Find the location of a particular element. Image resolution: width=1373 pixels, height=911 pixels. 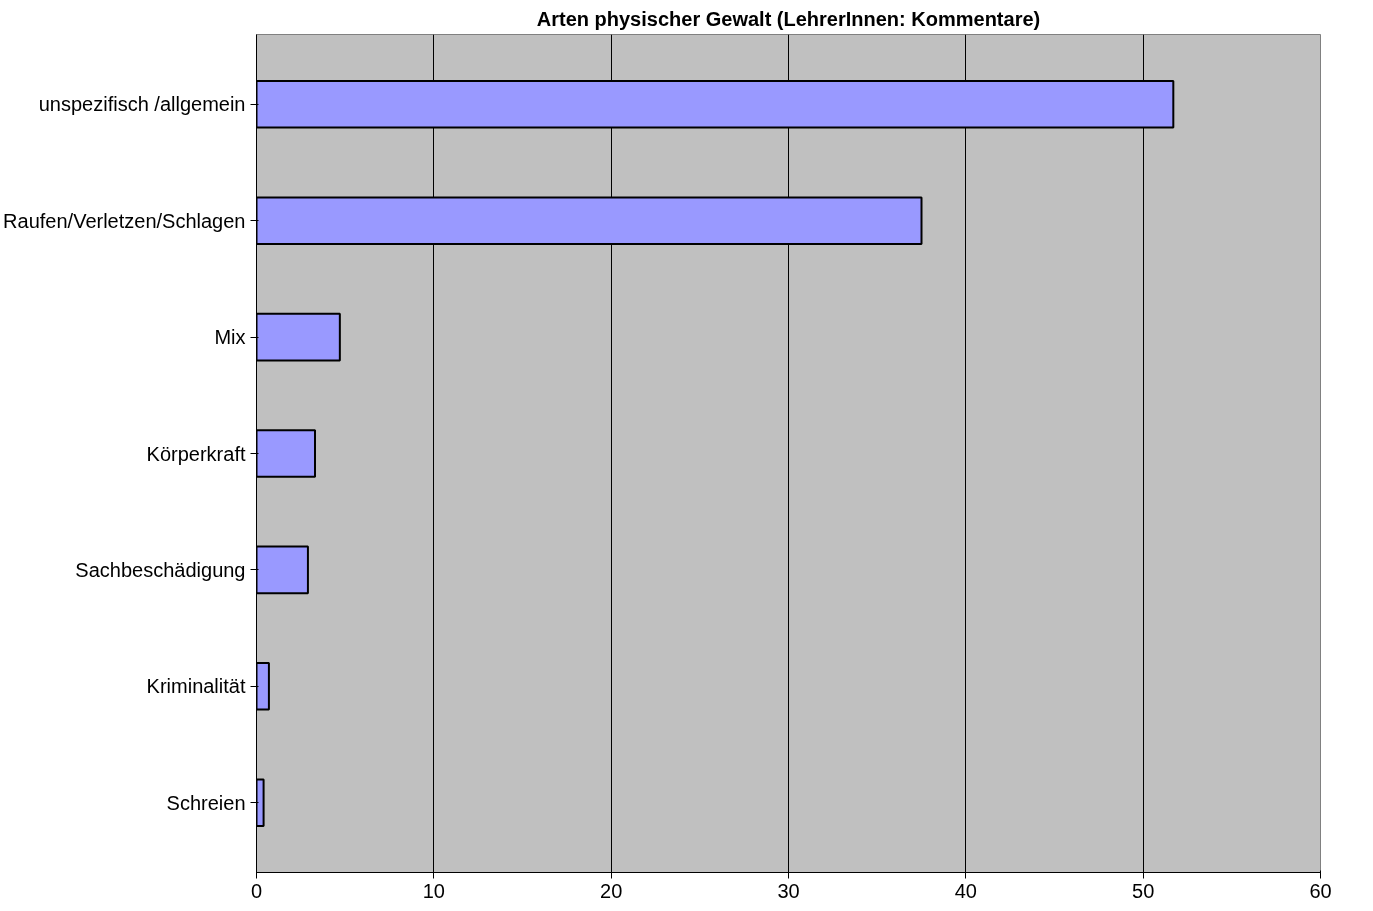

y-tick-label: unspezifisch /allgemein is located at coordinates (142, 104).